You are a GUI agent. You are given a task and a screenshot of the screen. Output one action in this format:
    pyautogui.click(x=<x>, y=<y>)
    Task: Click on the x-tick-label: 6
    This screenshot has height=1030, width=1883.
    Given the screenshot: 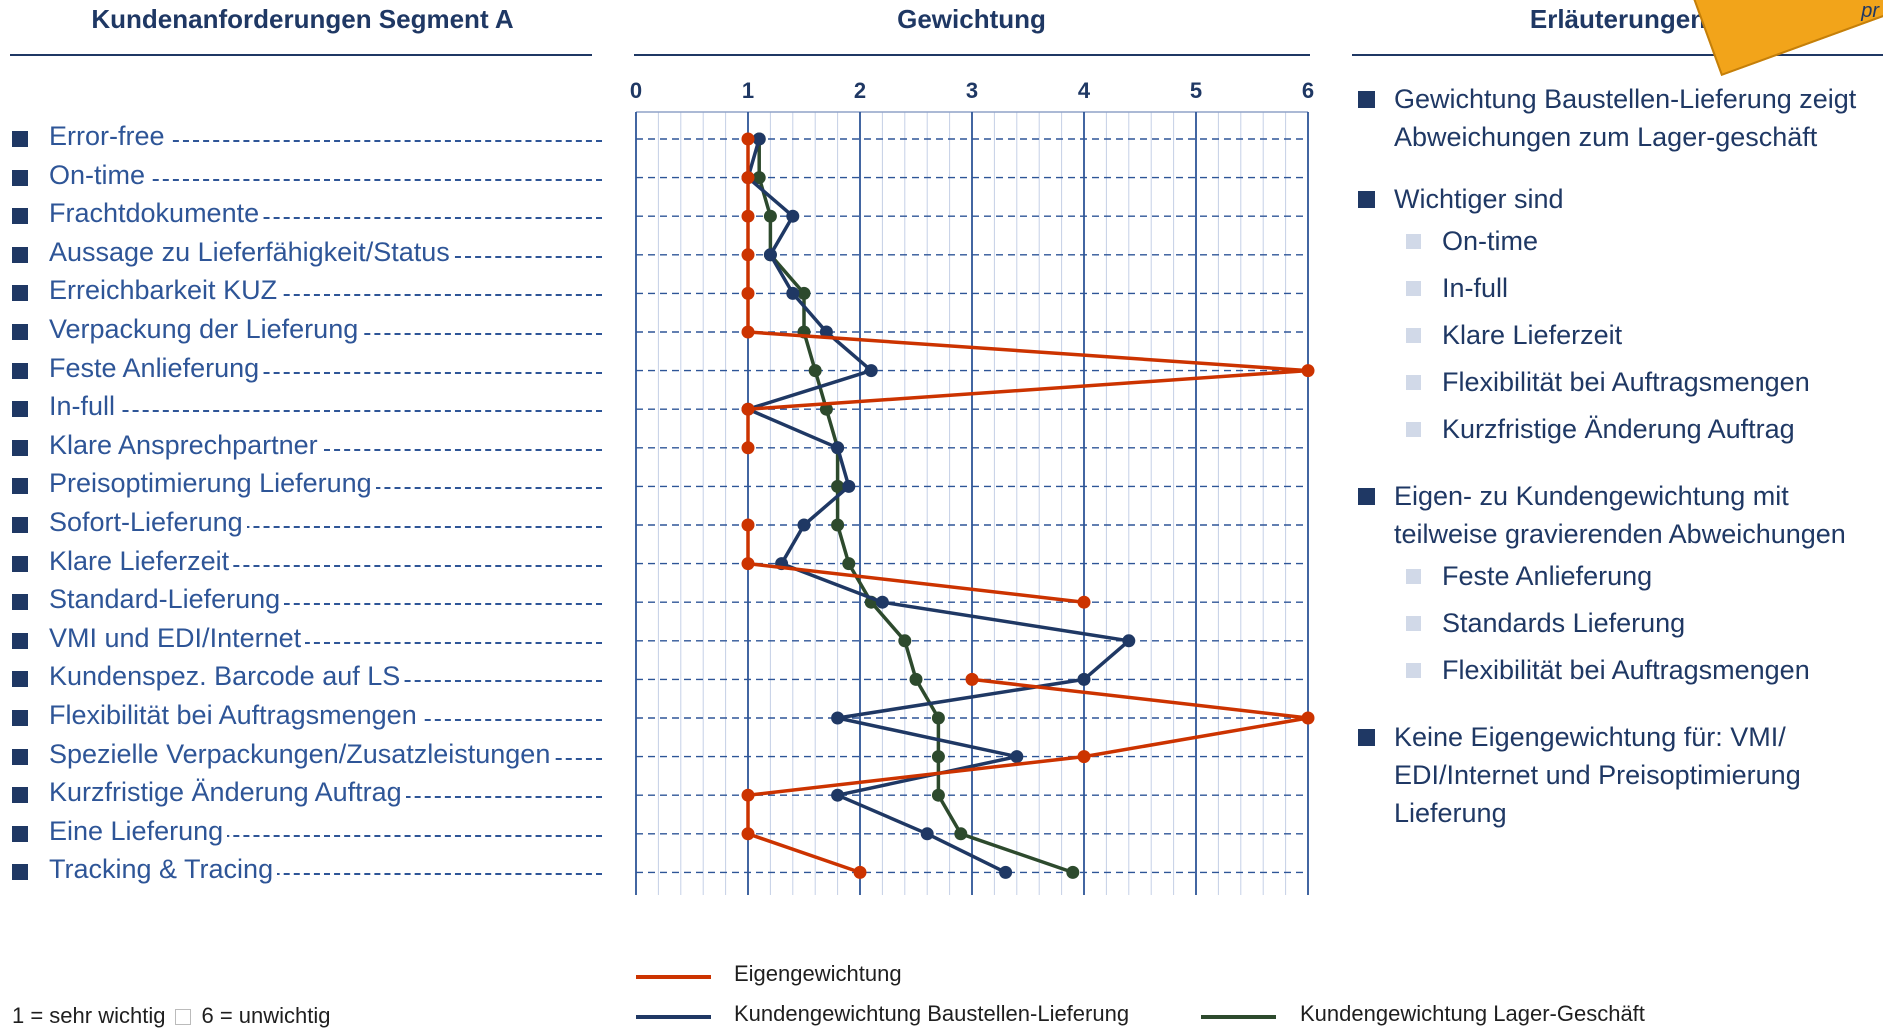 What is the action you would take?
    pyautogui.click(x=1308, y=90)
    